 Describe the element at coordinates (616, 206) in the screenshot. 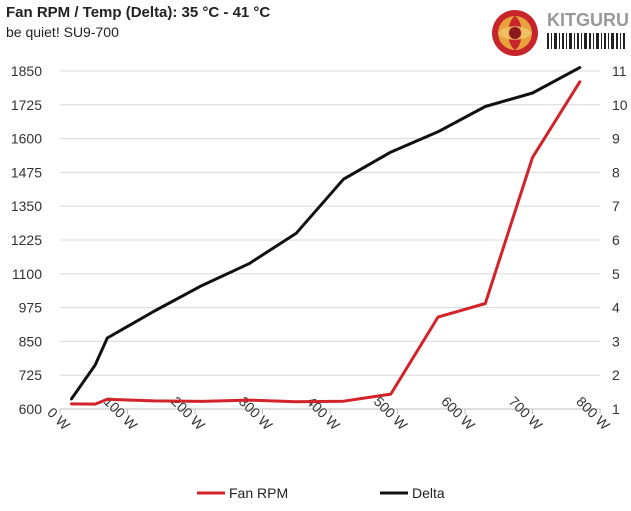

I see `y-right-tick-label: 7` at that location.